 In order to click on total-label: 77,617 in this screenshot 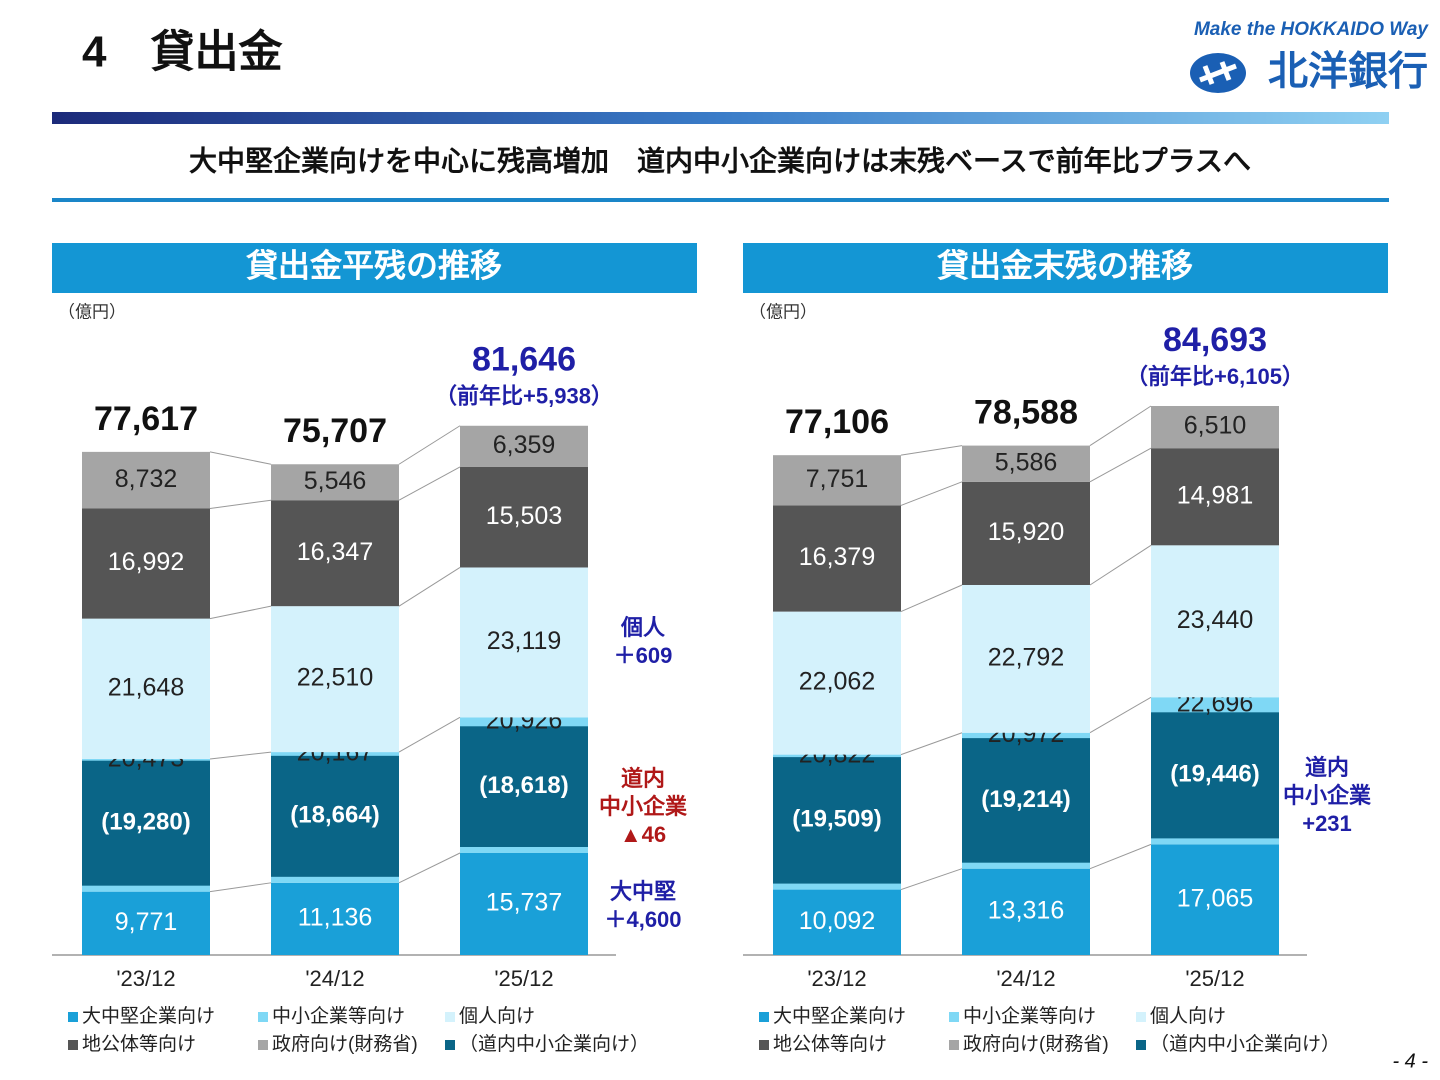, I will do `click(146, 419)`.